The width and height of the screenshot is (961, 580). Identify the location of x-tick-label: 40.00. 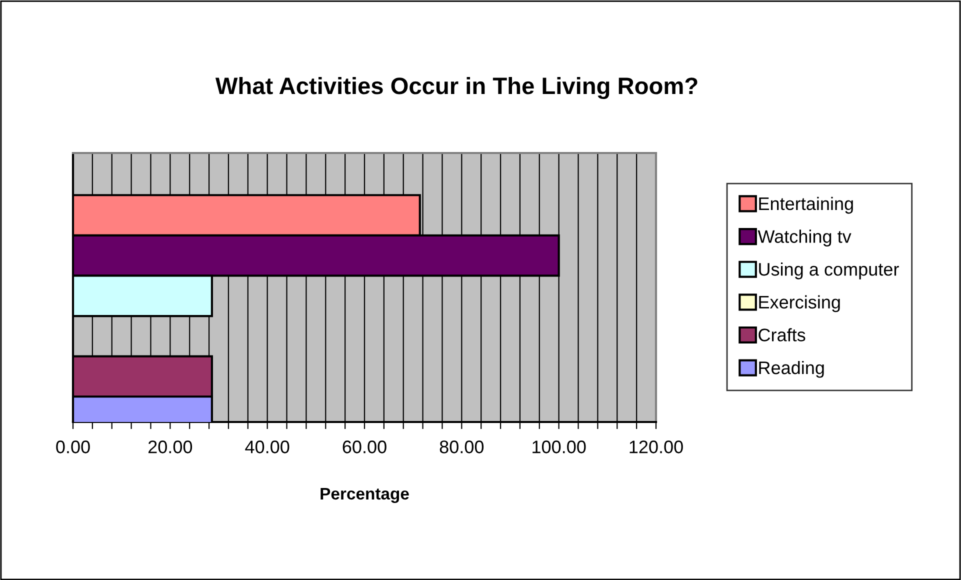
(267, 447).